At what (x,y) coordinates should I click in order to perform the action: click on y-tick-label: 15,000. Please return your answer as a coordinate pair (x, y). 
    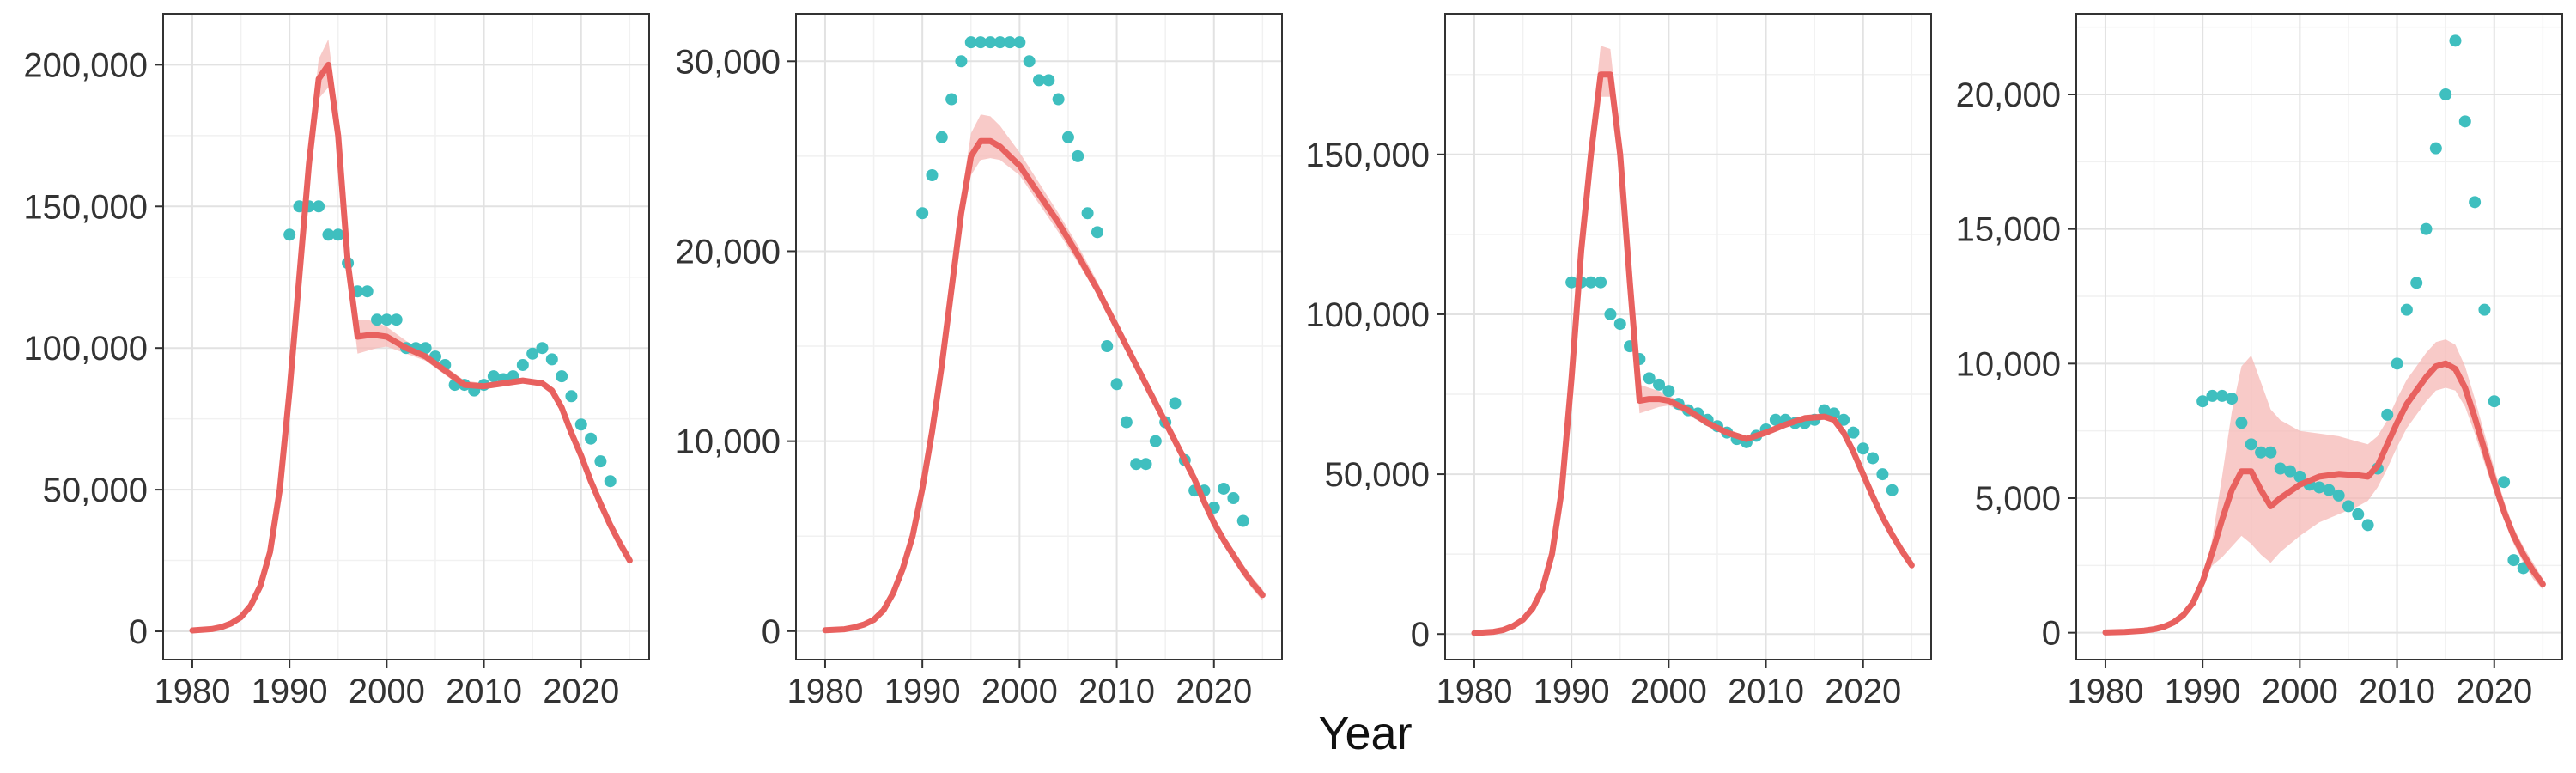
    Looking at the image, I should click on (2009, 230).